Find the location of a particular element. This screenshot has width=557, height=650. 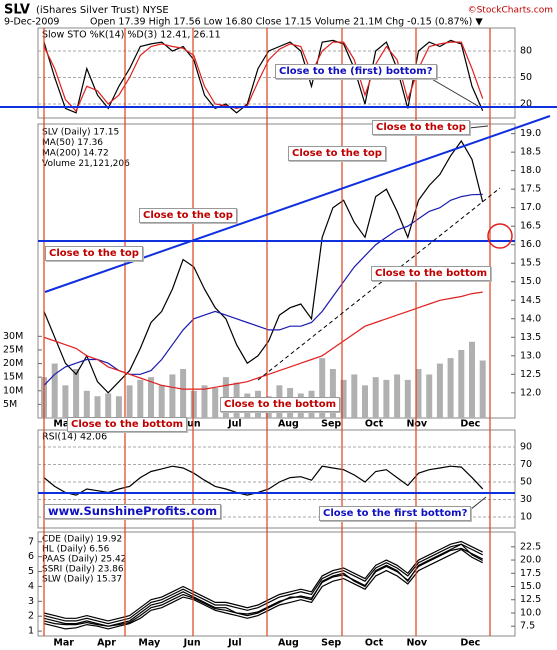

symbol: SLV is located at coordinates (17, 10).